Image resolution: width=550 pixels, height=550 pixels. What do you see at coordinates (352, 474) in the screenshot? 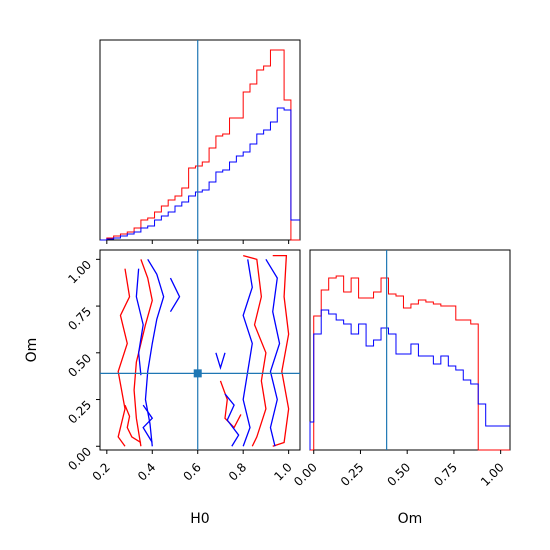
I see `om-hist-xtick-label-1: 0.25` at bounding box center [352, 474].